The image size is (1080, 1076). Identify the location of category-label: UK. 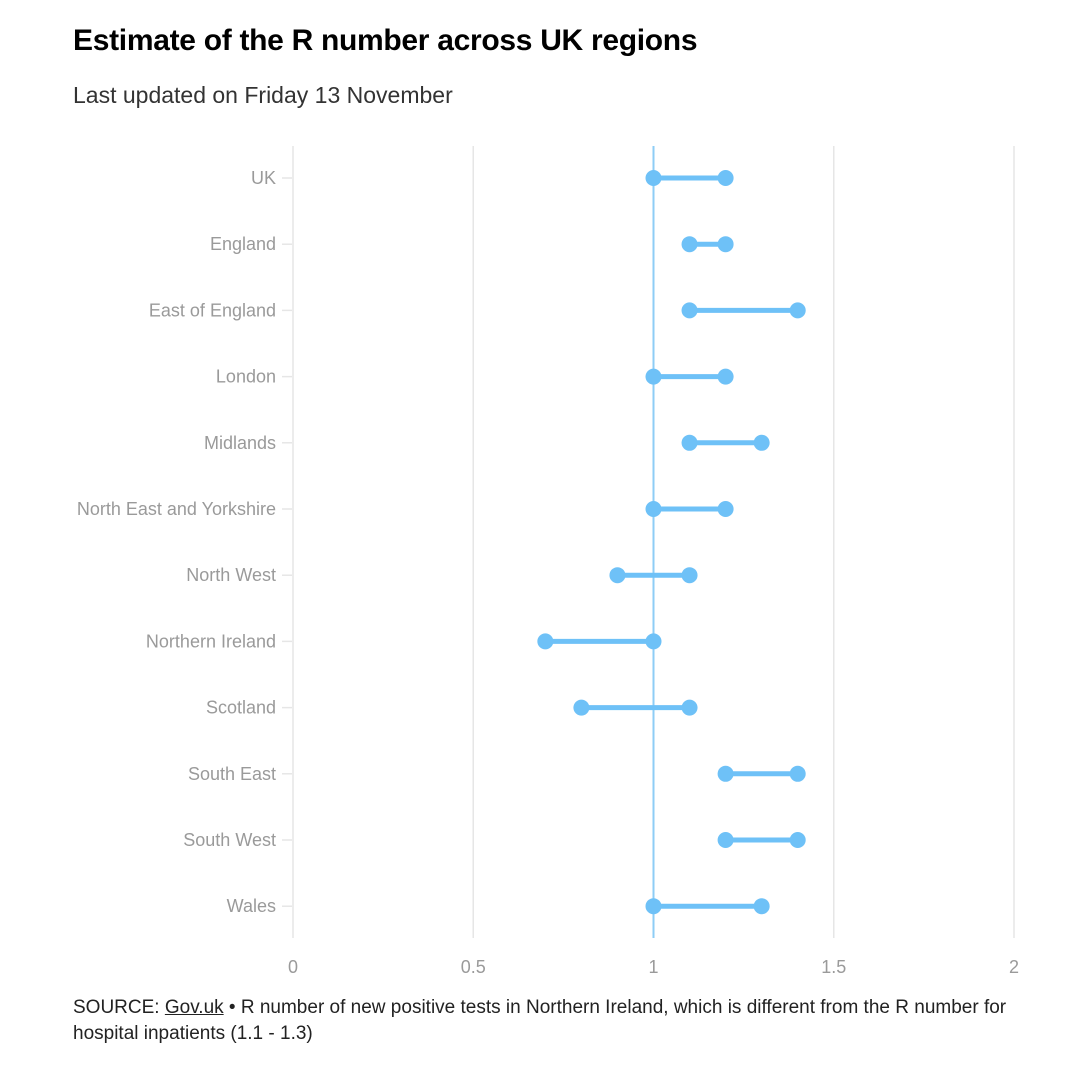
(263, 178).